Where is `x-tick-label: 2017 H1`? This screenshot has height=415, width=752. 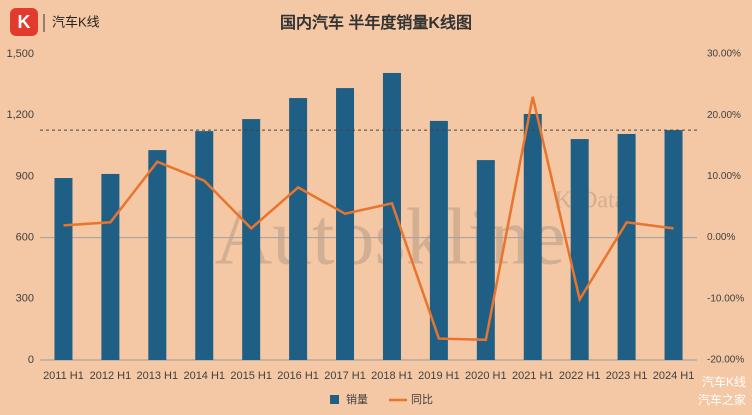
x-tick-label: 2017 H1 is located at coordinates (345, 376).